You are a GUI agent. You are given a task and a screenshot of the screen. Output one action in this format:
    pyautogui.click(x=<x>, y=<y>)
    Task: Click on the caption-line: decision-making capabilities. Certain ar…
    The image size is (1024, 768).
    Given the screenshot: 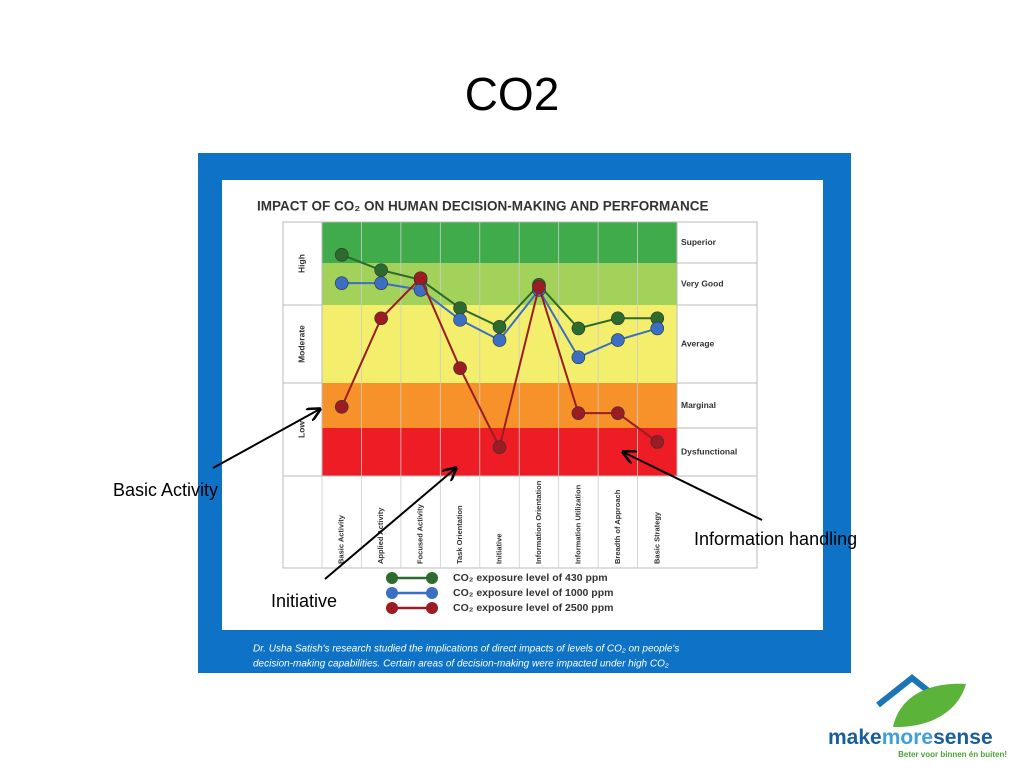 What is the action you would take?
    pyautogui.click(x=461, y=664)
    